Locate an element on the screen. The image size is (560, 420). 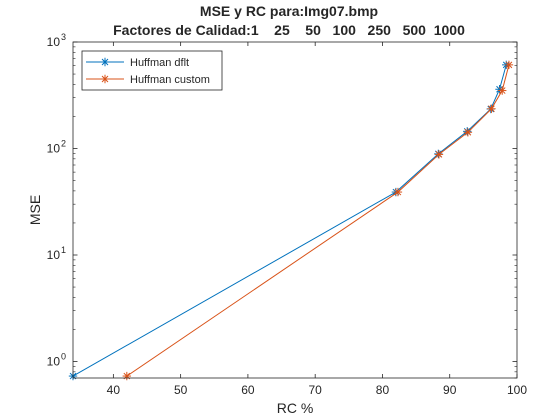
x-tick-label: 100 is located at coordinates (517, 390).